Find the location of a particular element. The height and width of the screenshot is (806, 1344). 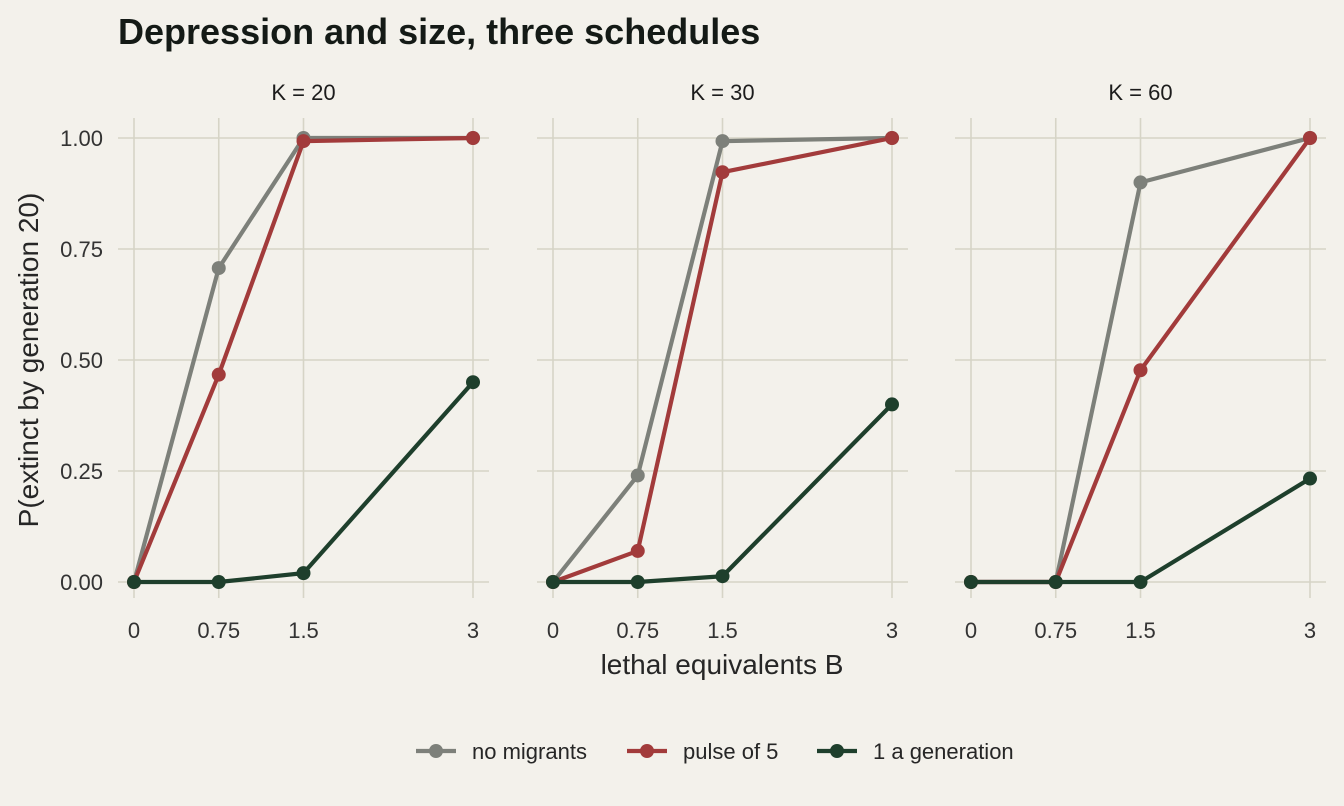

y-tick-label: 0.00 is located at coordinates (81, 582).